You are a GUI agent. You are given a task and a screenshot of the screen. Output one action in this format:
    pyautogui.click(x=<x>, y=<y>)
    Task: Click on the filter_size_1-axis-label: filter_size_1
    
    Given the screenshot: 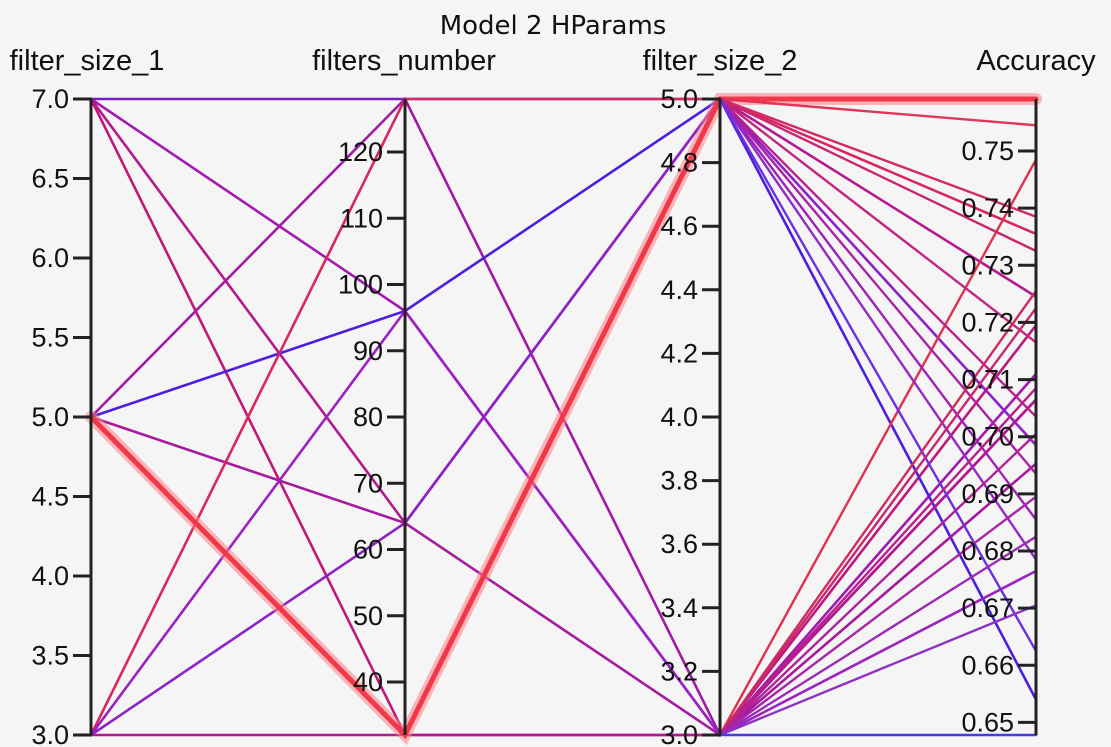 What is the action you would take?
    pyautogui.click(x=87, y=61)
    